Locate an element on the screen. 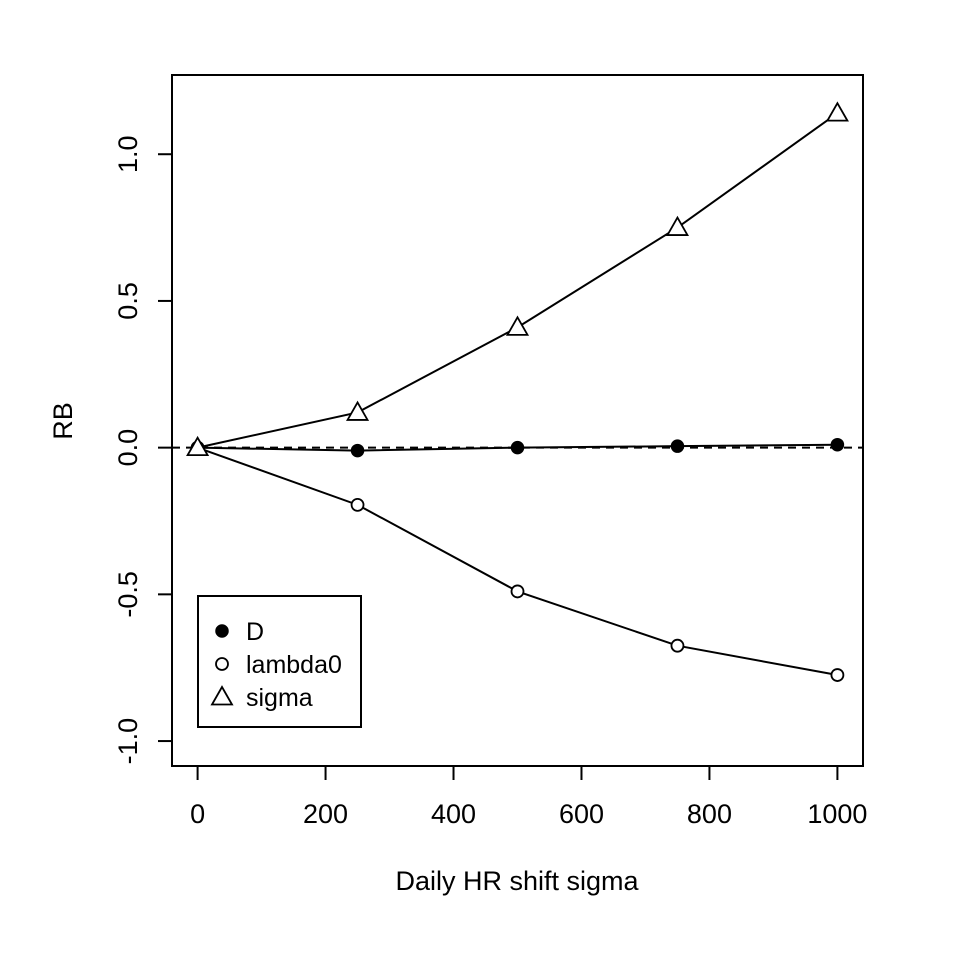 This screenshot has width=960, height=960. y-tick-label: 0.0 is located at coordinates (128, 448).